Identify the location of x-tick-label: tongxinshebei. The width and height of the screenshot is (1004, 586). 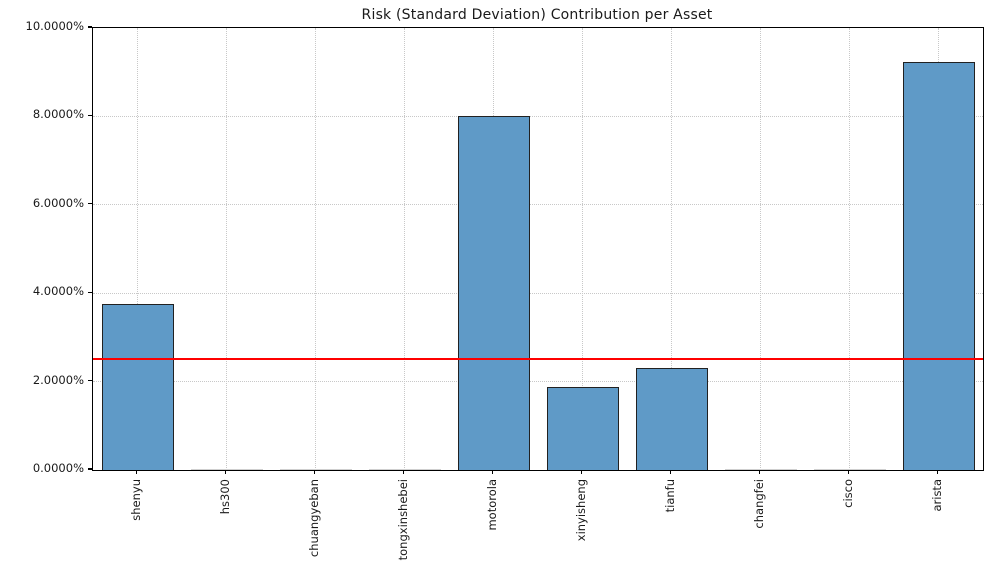
(402, 520).